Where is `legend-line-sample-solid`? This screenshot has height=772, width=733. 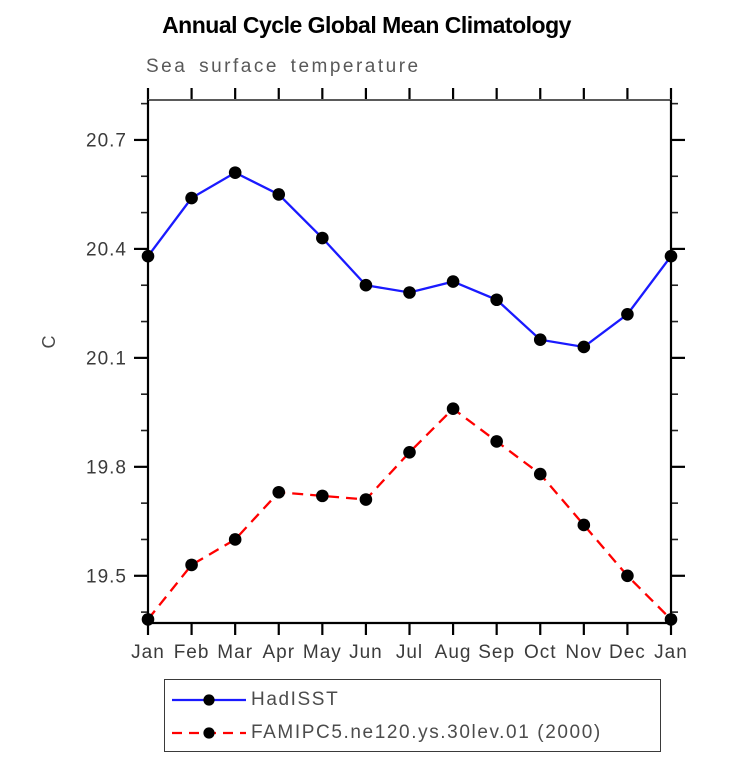 legend-line-sample-solid is located at coordinates (209, 700).